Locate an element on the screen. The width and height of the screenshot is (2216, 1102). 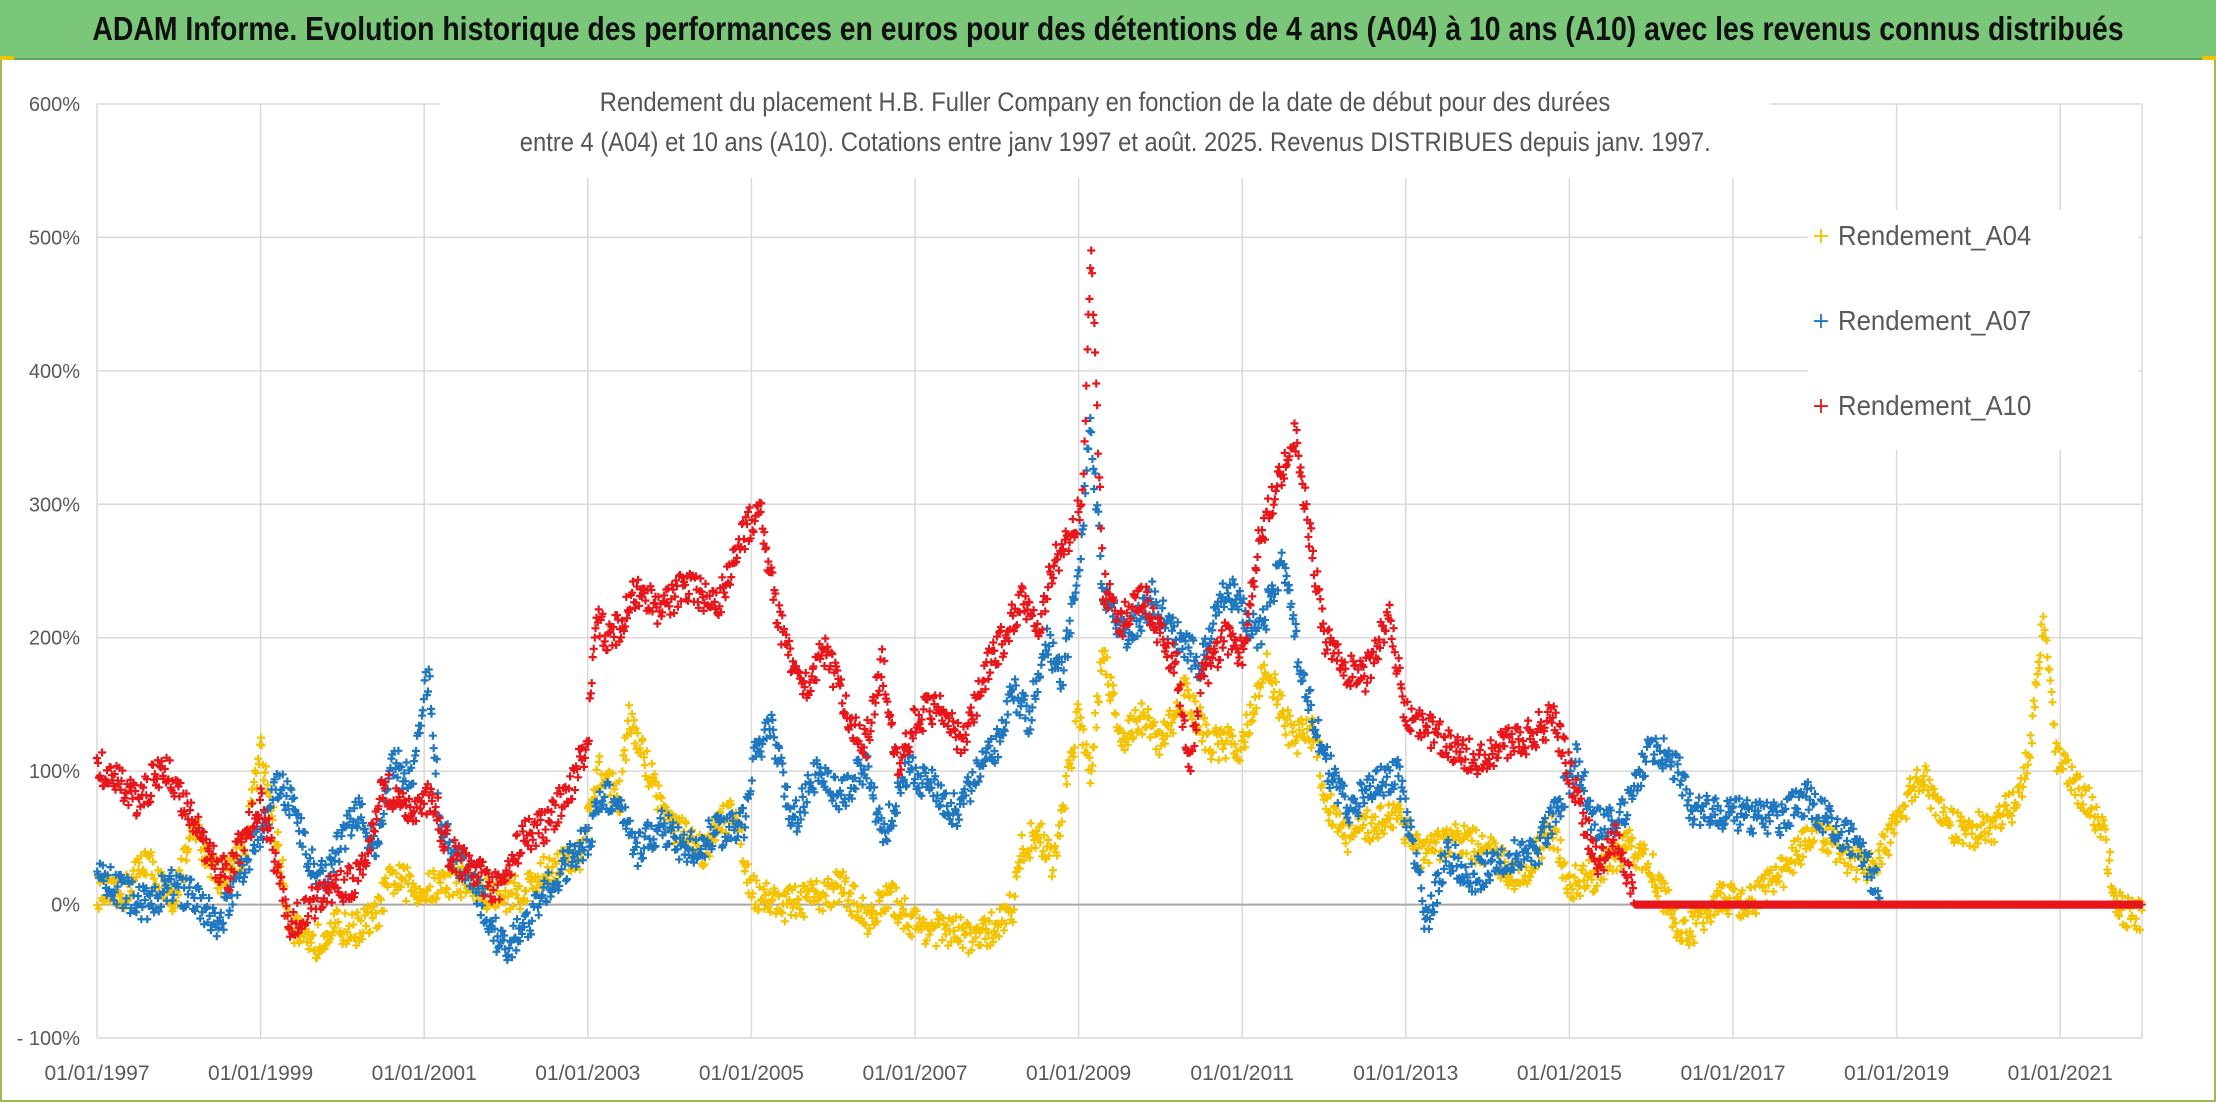
x-tick-label: 01/01/2013 is located at coordinates (1405, 1073).